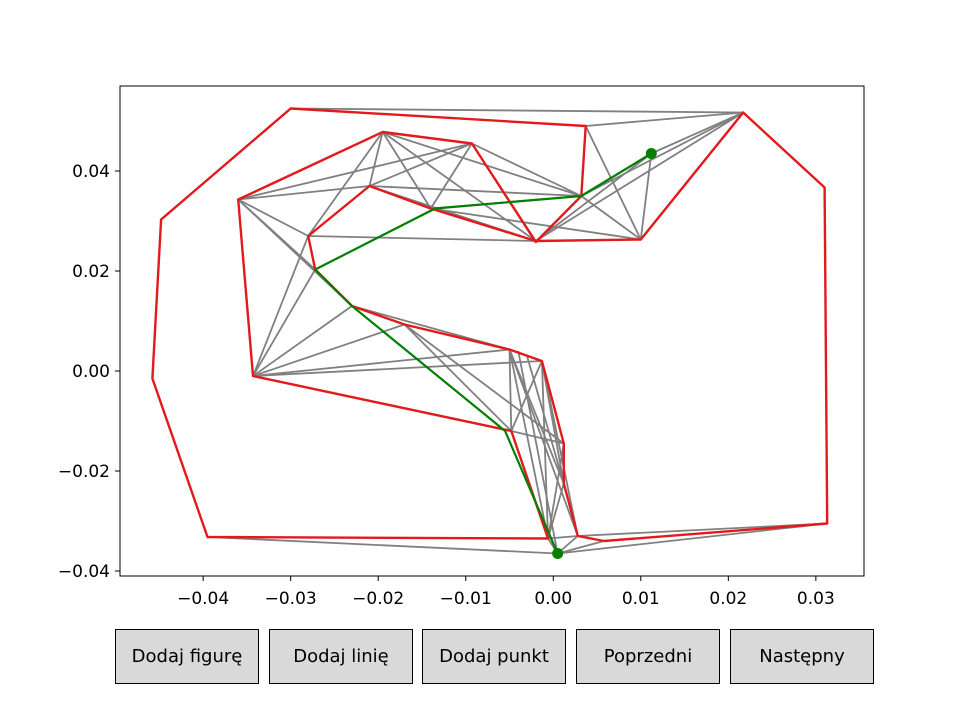 The image size is (960, 720). I want to click on add-figure-button: Dodaj figurę, so click(187, 656).